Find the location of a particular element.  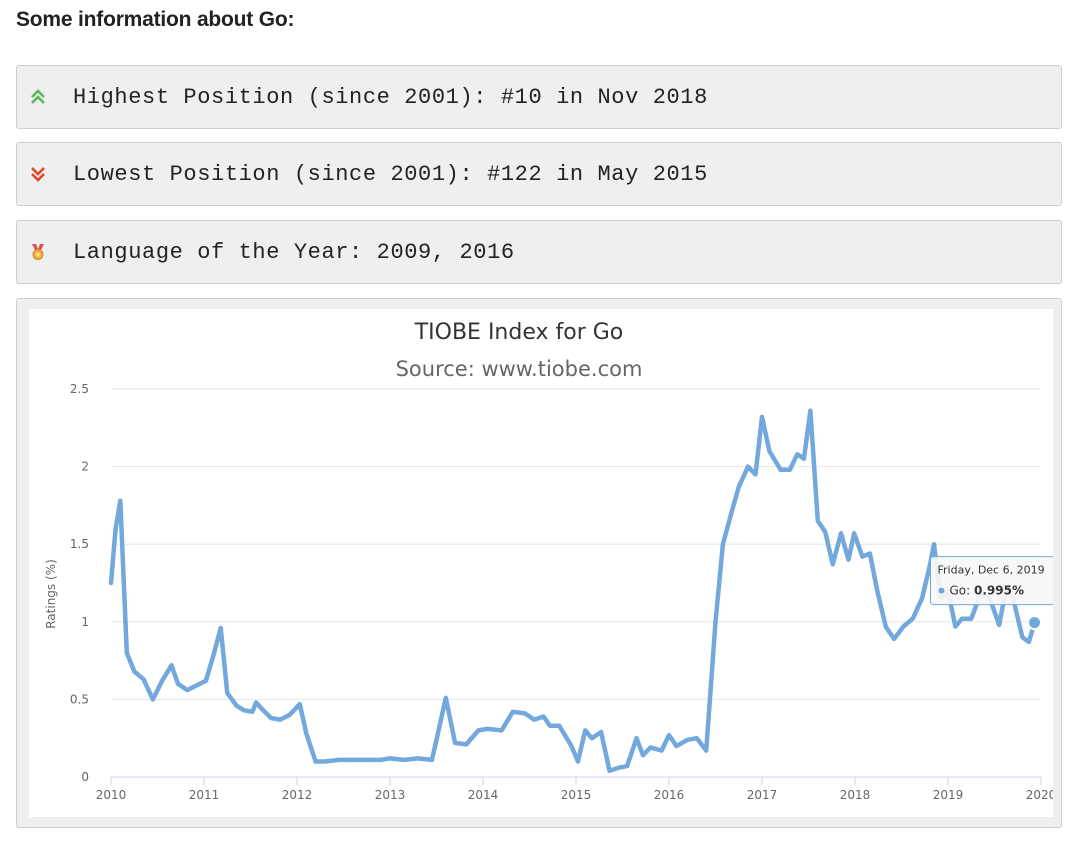

y-tick-label: 2.5 is located at coordinates (79, 389).